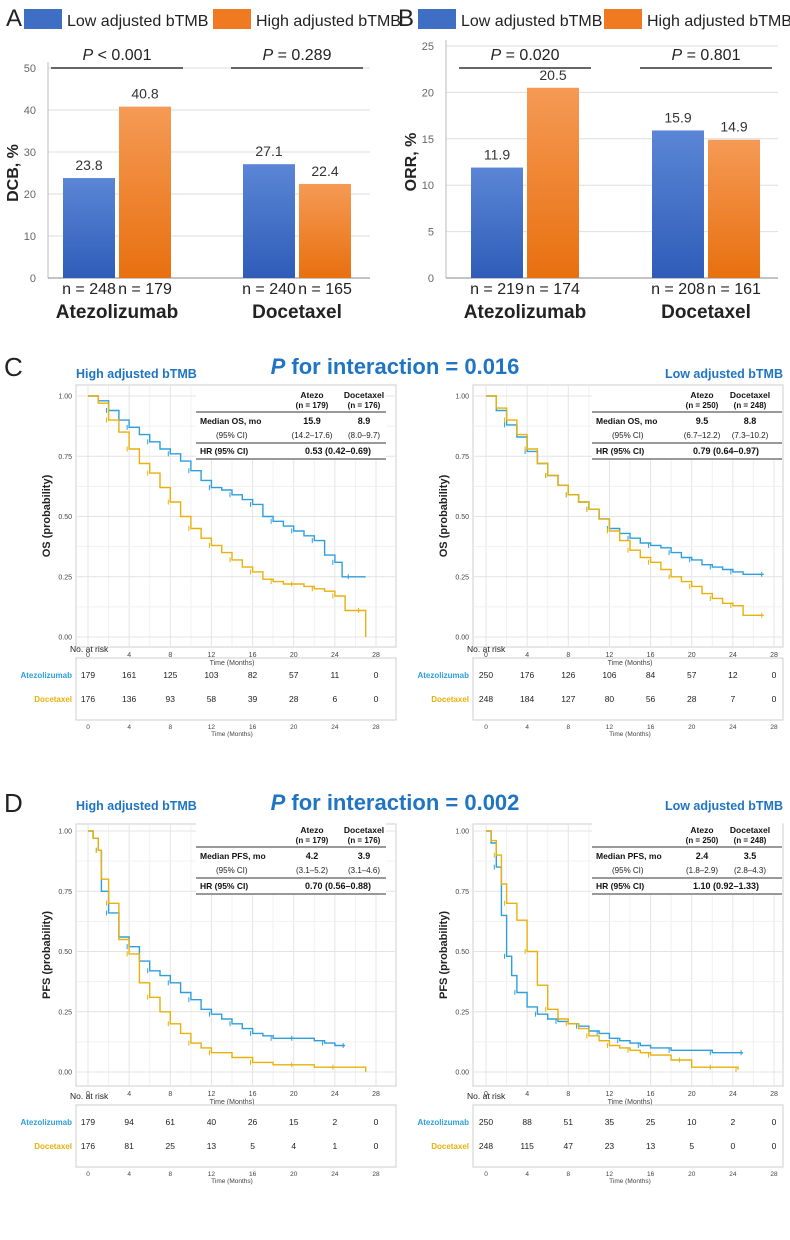  What do you see at coordinates (774, 1174) in the screenshot?
I see `risk-x-tick: 28` at bounding box center [774, 1174].